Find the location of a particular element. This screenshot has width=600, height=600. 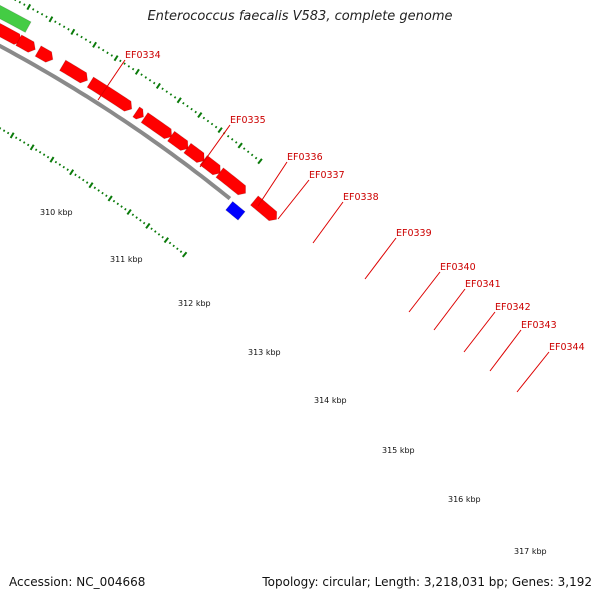

kbp-label: 313 kbp is located at coordinates (264, 352).